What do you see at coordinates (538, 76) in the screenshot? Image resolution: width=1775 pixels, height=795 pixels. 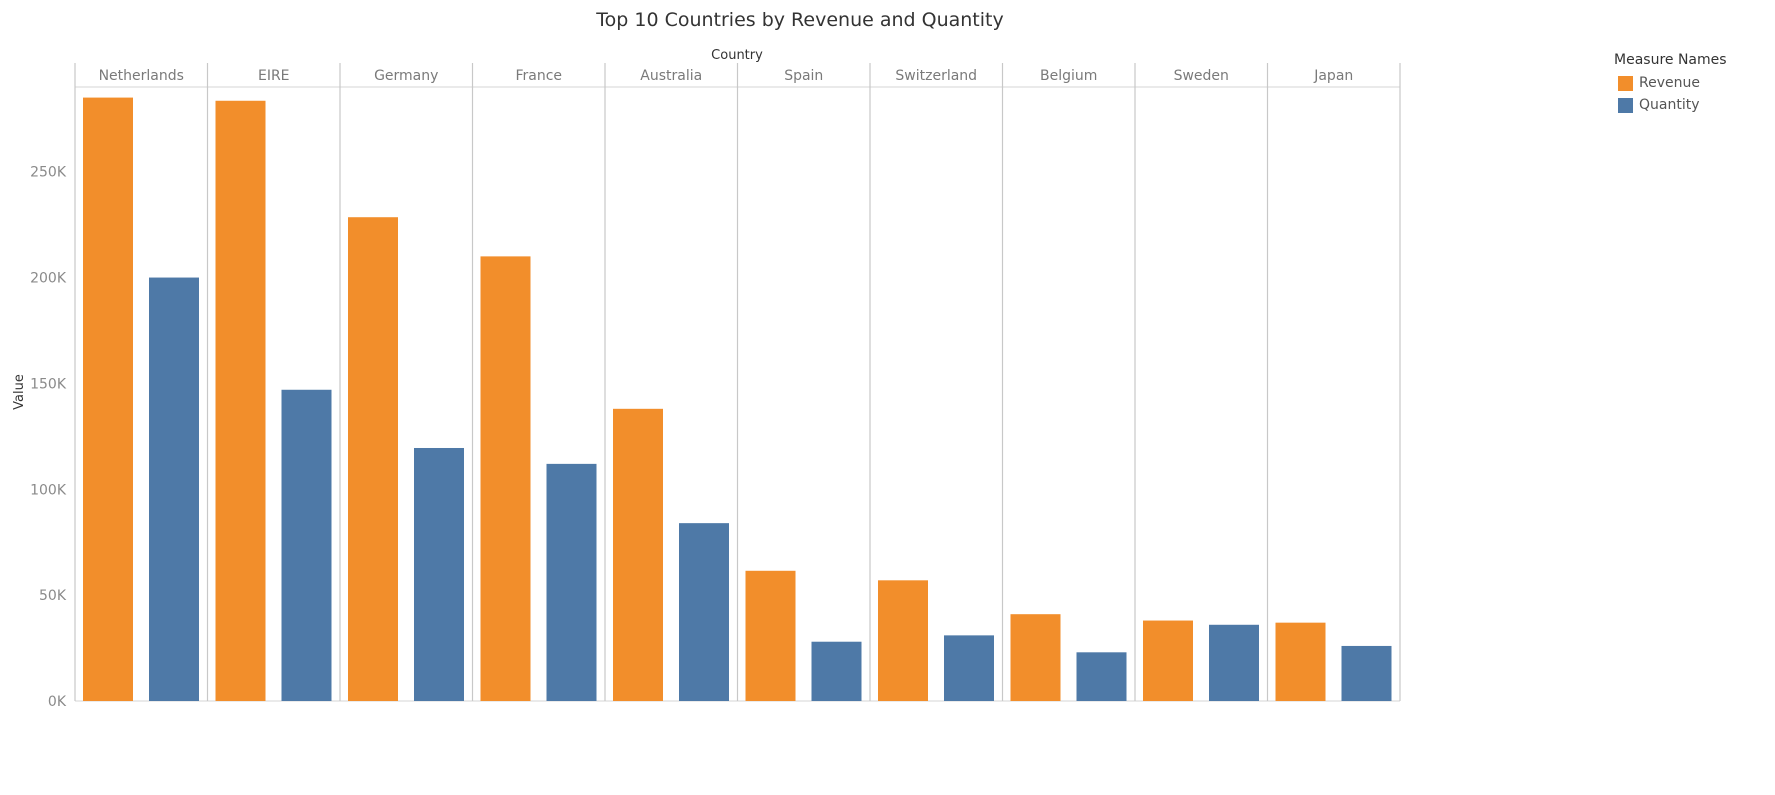 I see `country-header: France` at bounding box center [538, 76].